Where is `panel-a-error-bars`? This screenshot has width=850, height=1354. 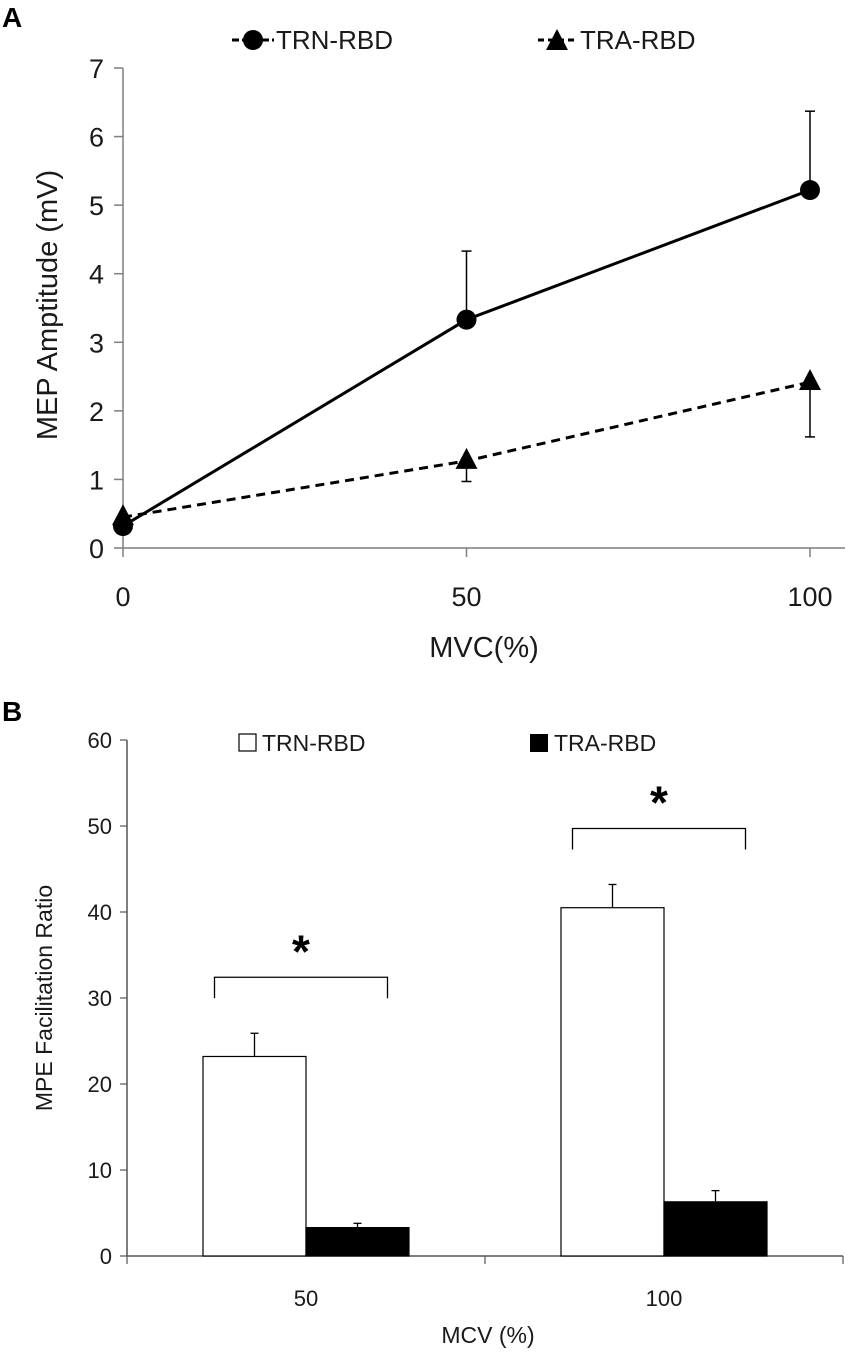
panel-a-error-bars is located at coordinates (638, 296).